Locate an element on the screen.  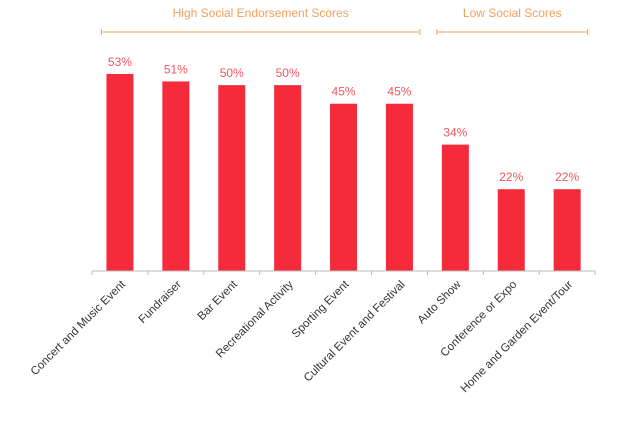
category-label: Sporting Event is located at coordinates (321, 309).